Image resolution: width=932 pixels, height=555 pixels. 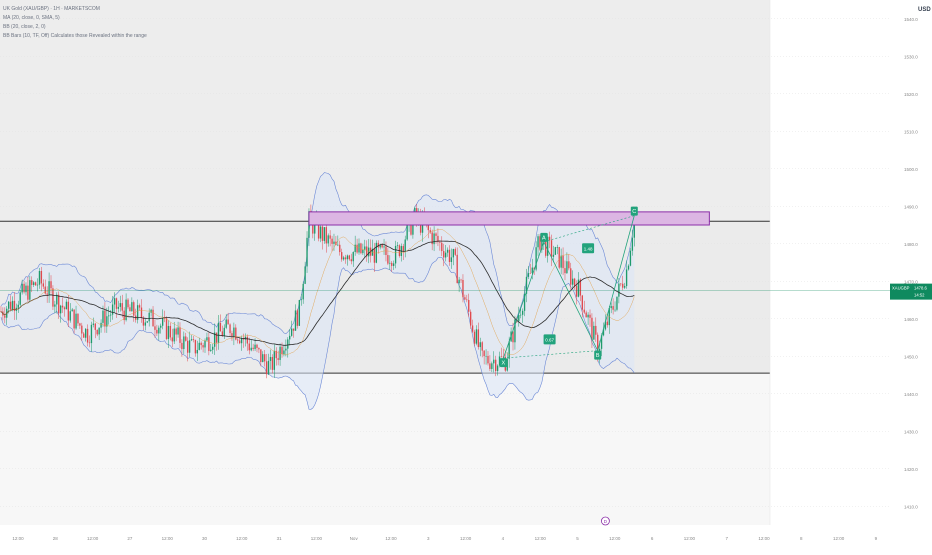 What do you see at coordinates (911, 56) in the screenshot?
I see `y-tick-label: 1530.0` at bounding box center [911, 56].